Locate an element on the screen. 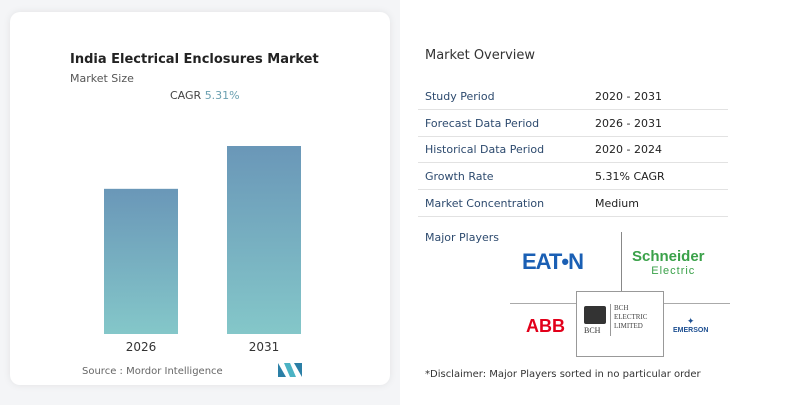 This screenshot has width=800, height=405. bar-2031 is located at coordinates (264, 240).